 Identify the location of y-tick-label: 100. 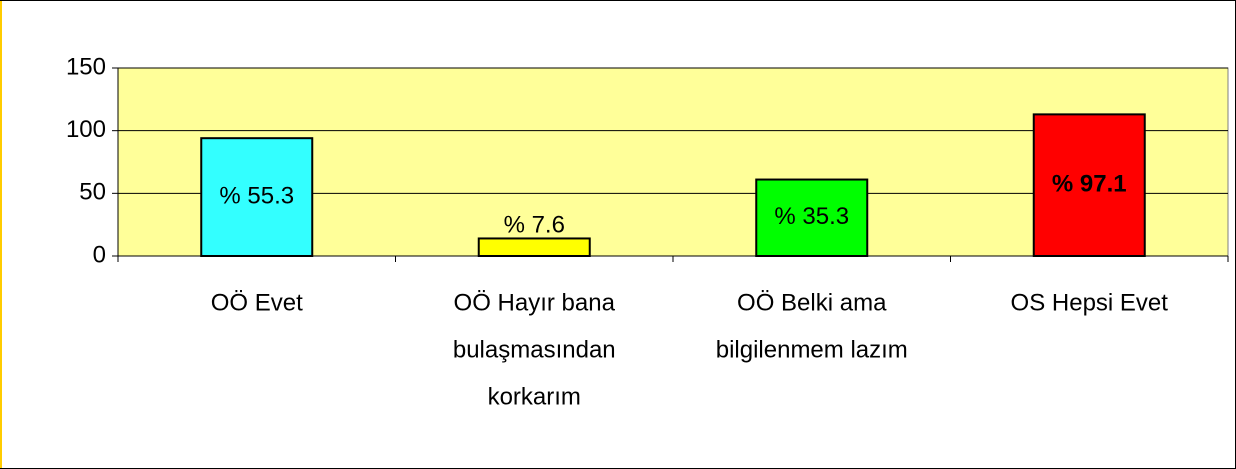
(86, 129).